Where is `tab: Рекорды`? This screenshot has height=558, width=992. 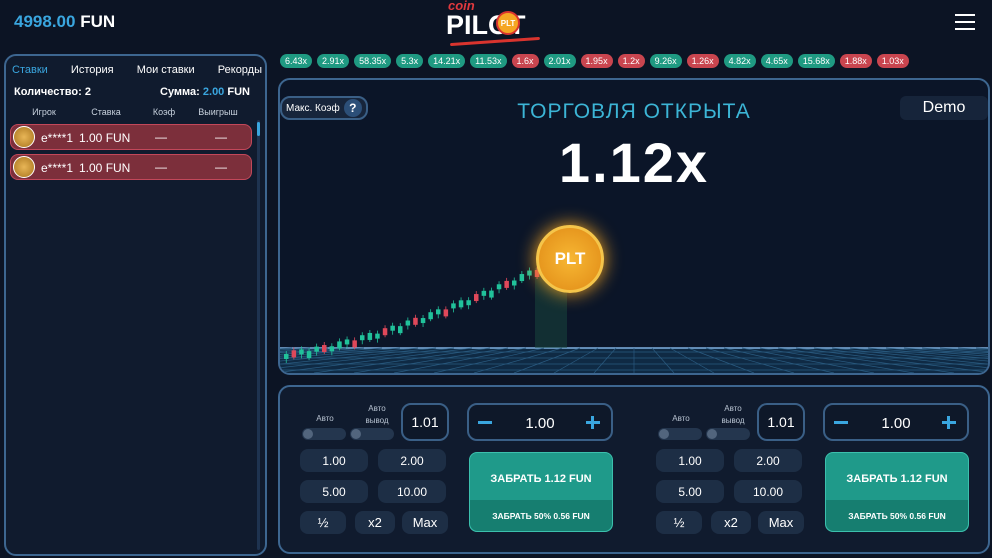 tab: Рекорды is located at coordinates (239, 70).